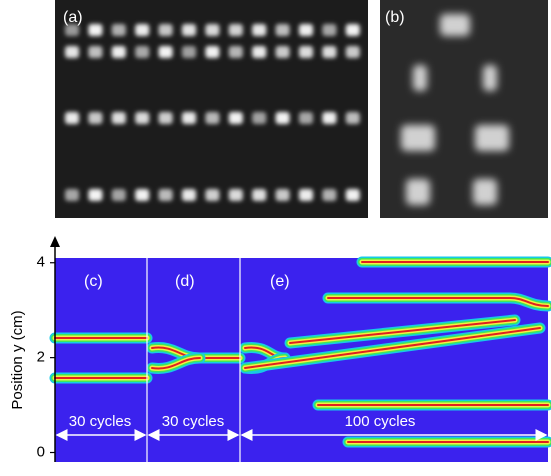 Image resolution: width=551 pixels, height=476 pixels. What do you see at coordinates (280, 281) in the screenshot?
I see `panel-label: (e)` at bounding box center [280, 281].